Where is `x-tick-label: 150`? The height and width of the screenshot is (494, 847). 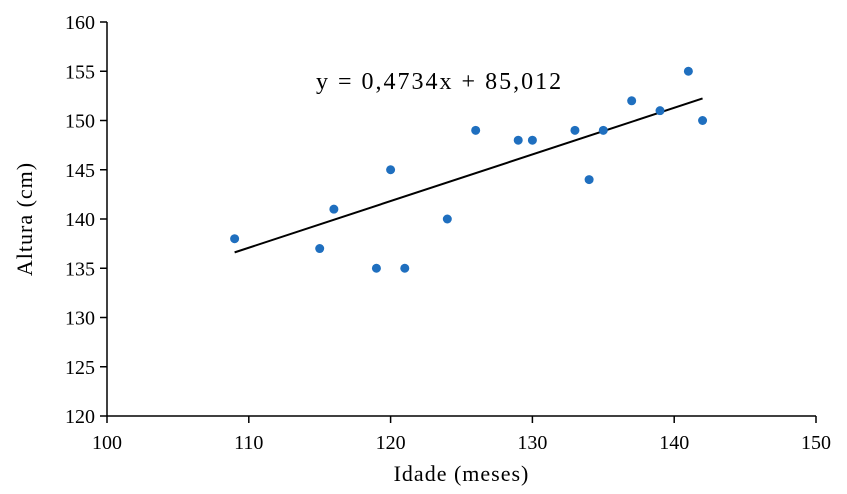
x-tick-label: 150 is located at coordinates (816, 443).